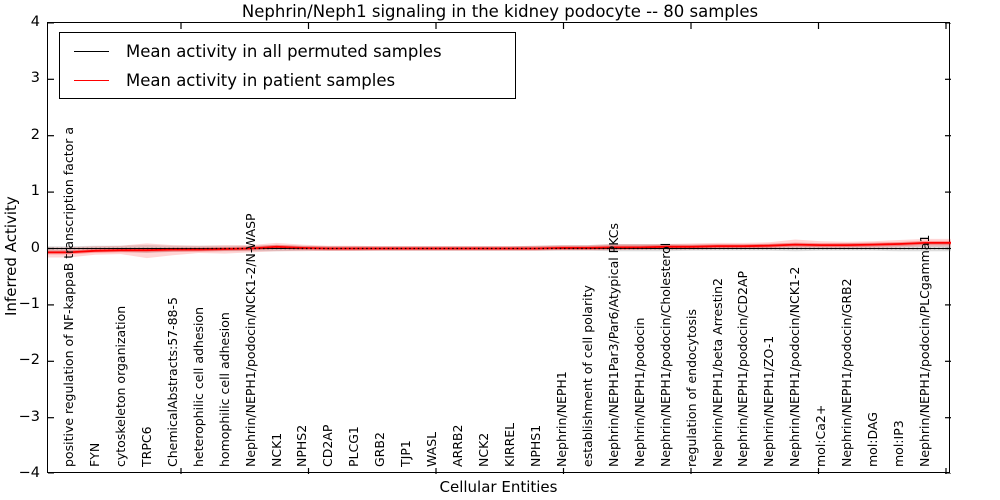  Describe the element at coordinates (795, 366) in the screenshot. I see `x-tick-label: Nephrin/NEPH1/podocin/NCK1-2` at that location.